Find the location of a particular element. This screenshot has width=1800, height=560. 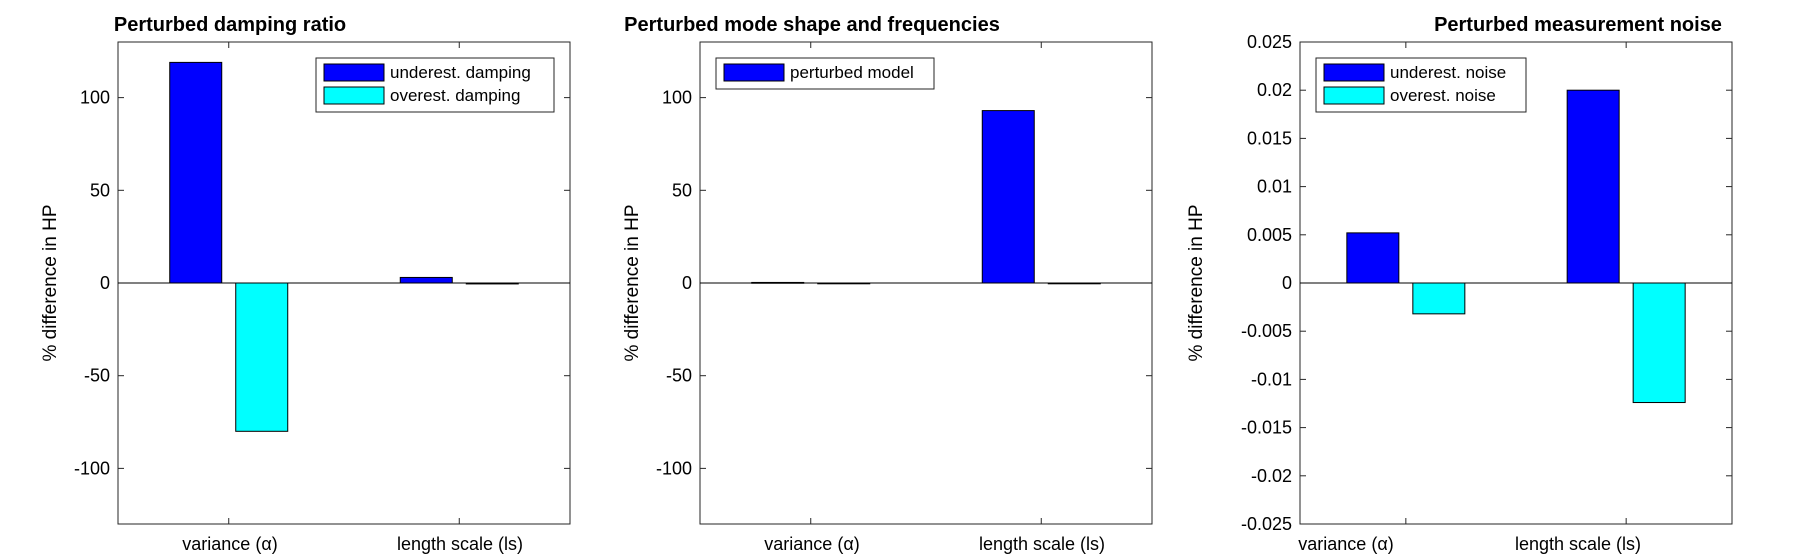

legend: underest. noise overest. noise is located at coordinates (1421, 85).